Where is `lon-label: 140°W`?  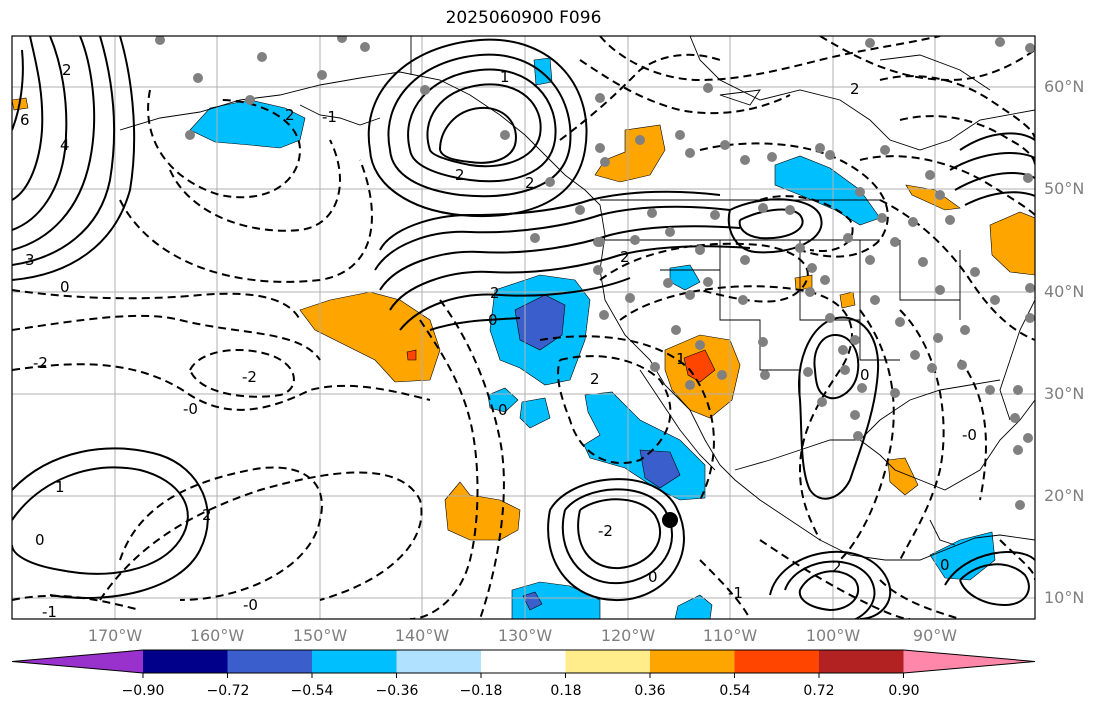
lon-label: 140°W is located at coordinates (422, 635).